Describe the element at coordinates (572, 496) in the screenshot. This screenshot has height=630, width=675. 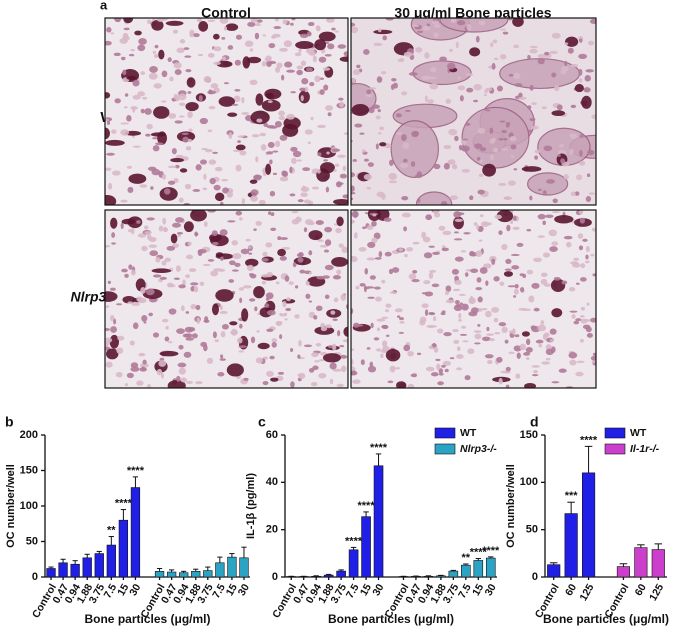
I see `significance-label: ***` at that location.